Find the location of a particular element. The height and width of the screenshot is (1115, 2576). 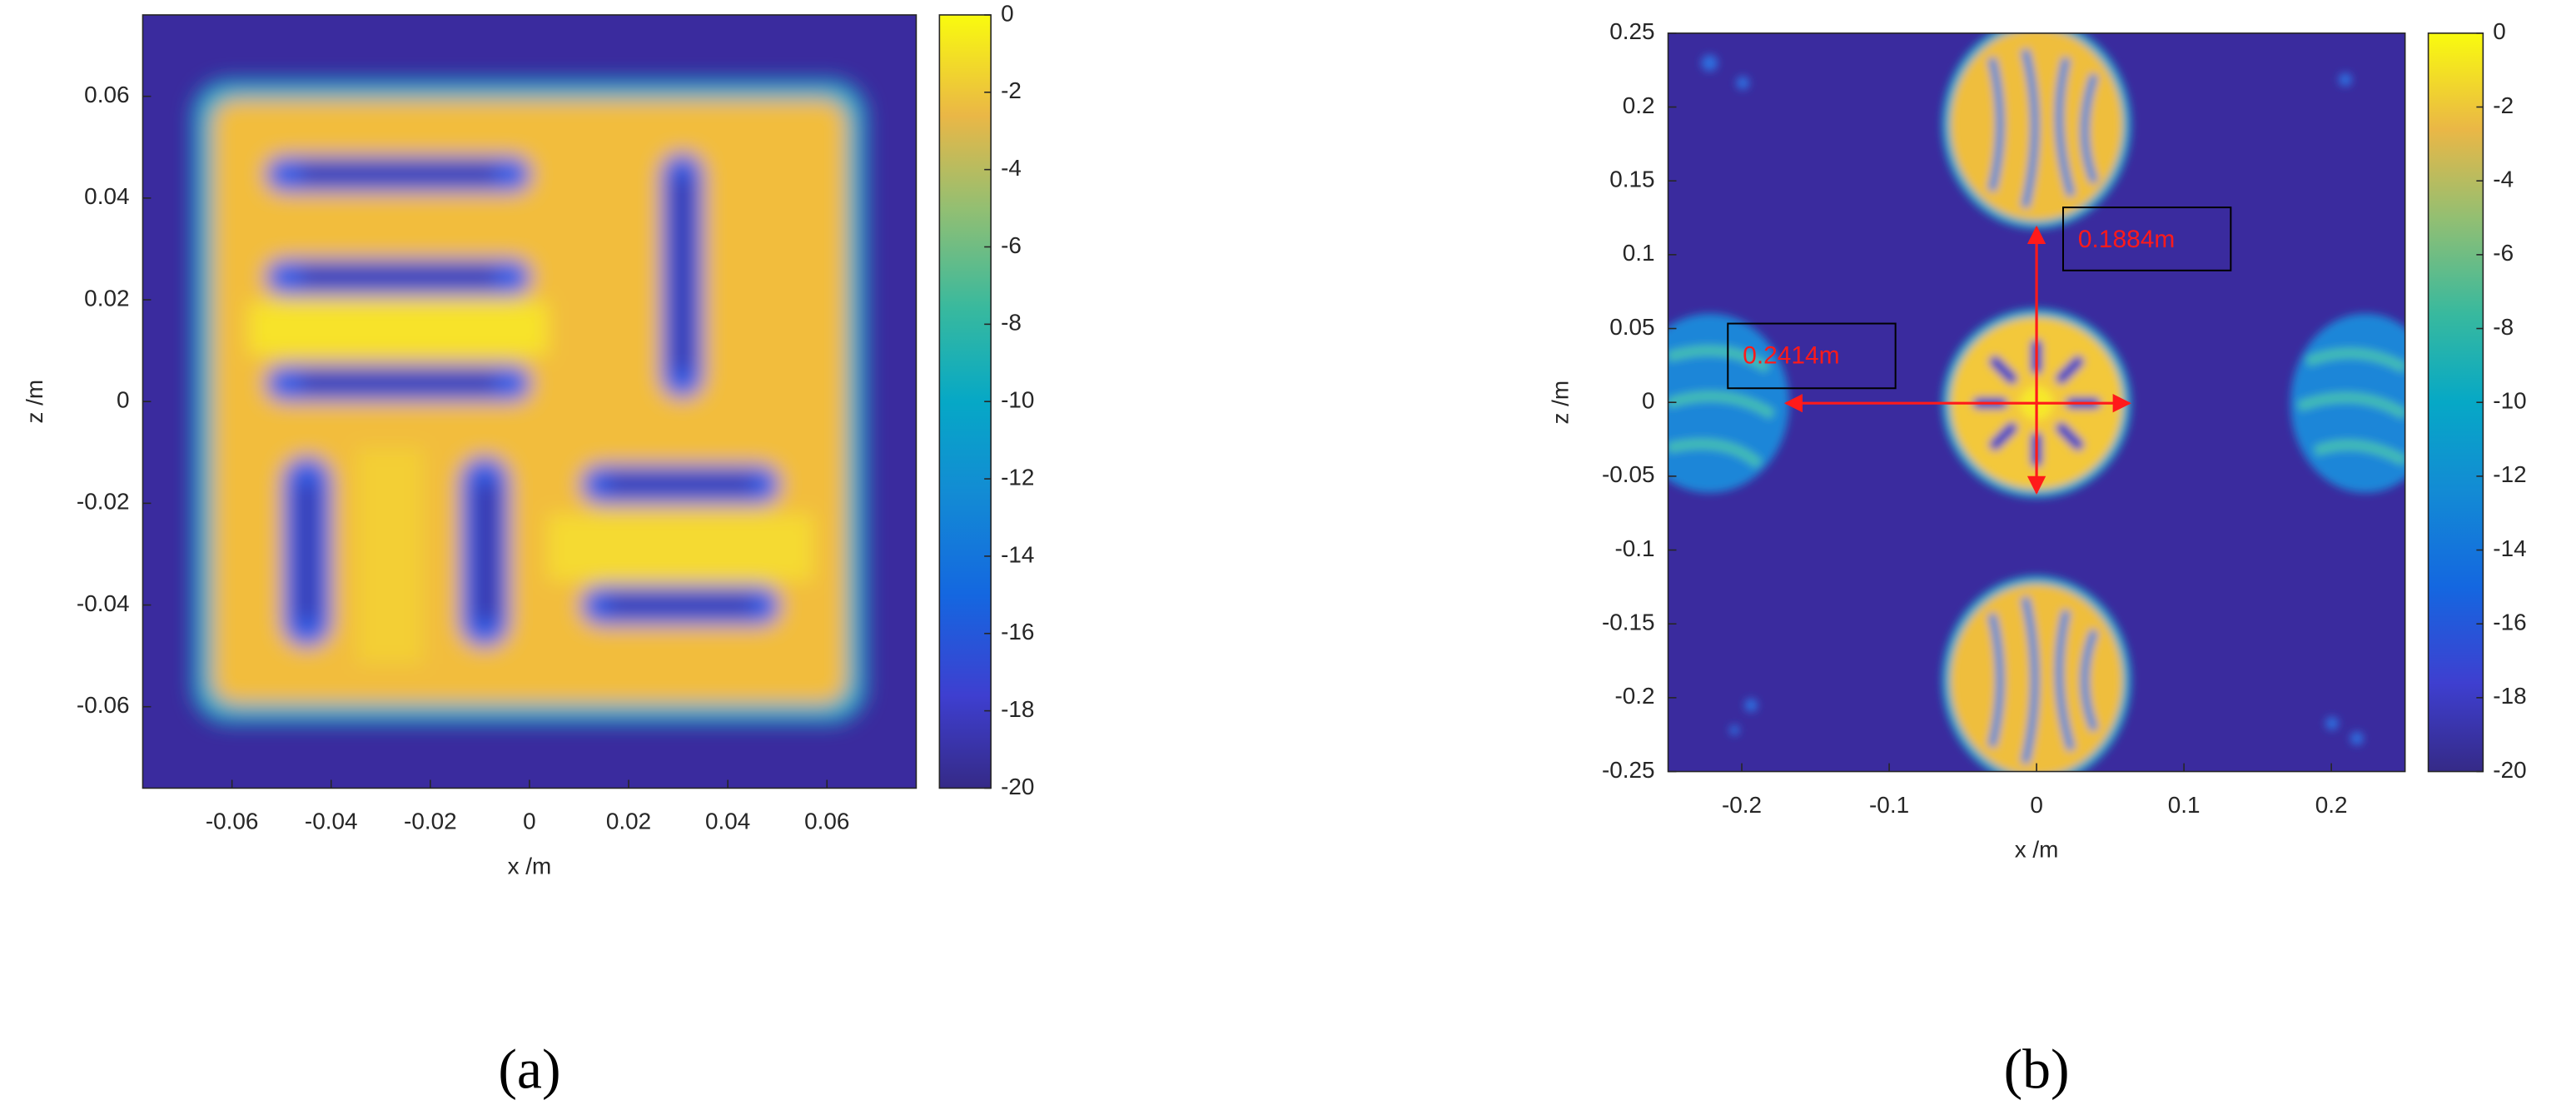

y-tick-label: -0.05 is located at coordinates (1628, 474).